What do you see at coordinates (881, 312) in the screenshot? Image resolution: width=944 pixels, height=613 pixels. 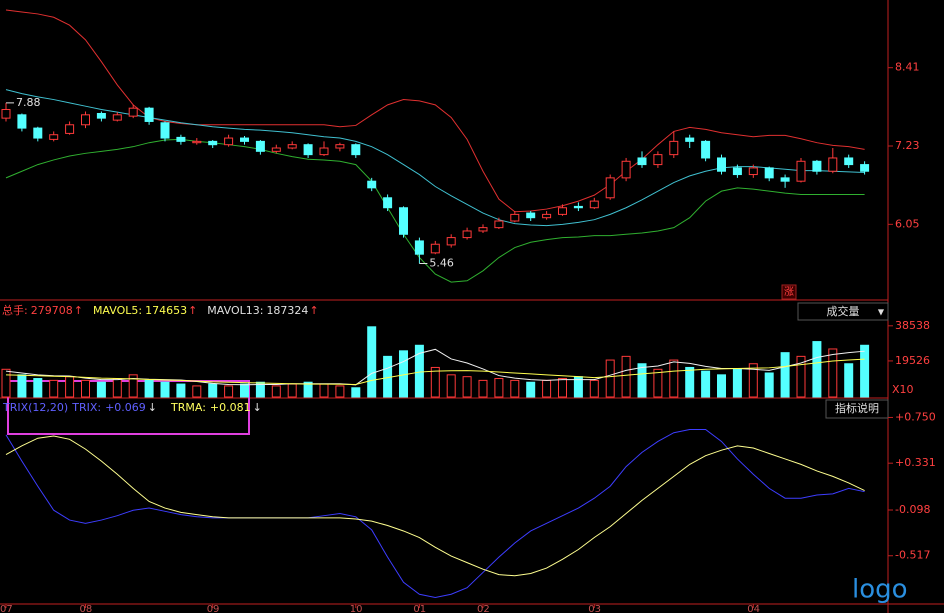 I see `dropdown-arrow: ▼` at bounding box center [881, 312].